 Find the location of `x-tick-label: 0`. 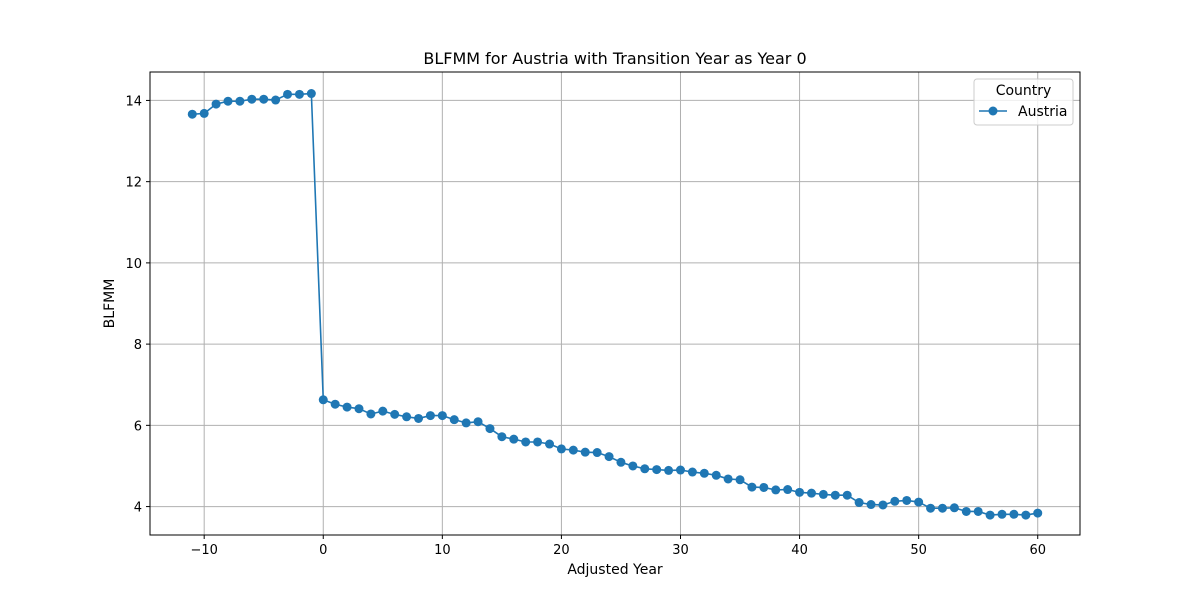

x-tick-label: 0 is located at coordinates (323, 550).